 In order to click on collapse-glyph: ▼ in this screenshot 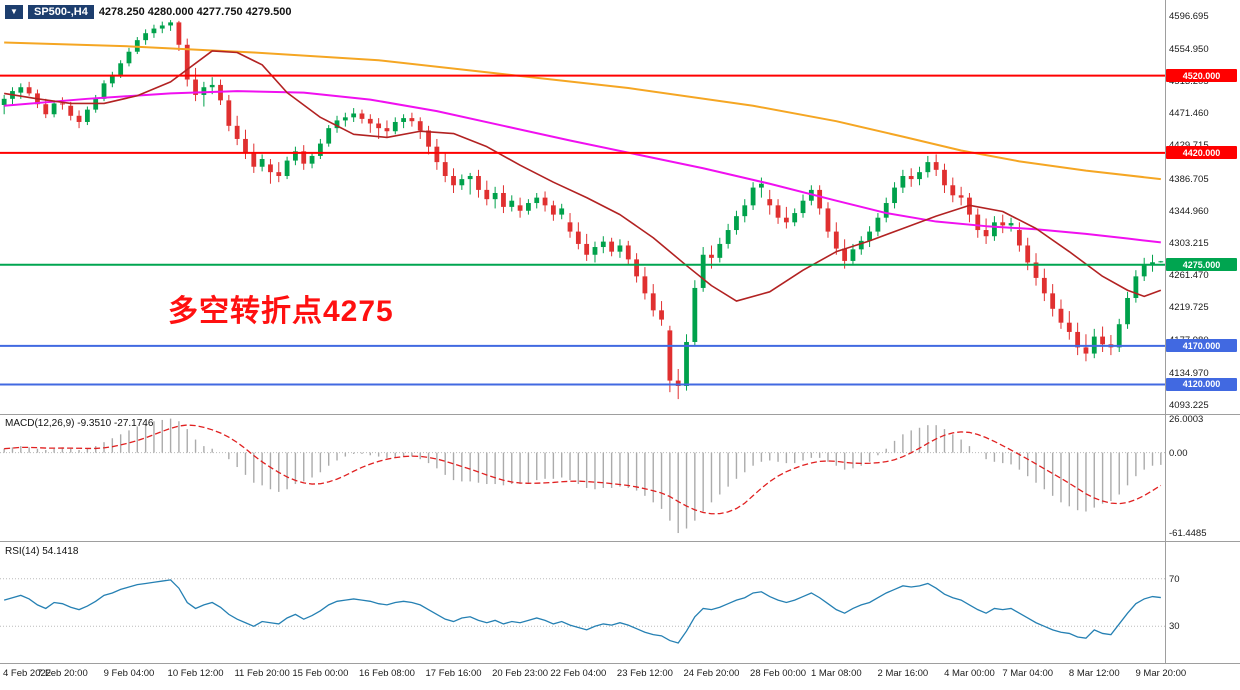, I will do `click(14, 11)`.